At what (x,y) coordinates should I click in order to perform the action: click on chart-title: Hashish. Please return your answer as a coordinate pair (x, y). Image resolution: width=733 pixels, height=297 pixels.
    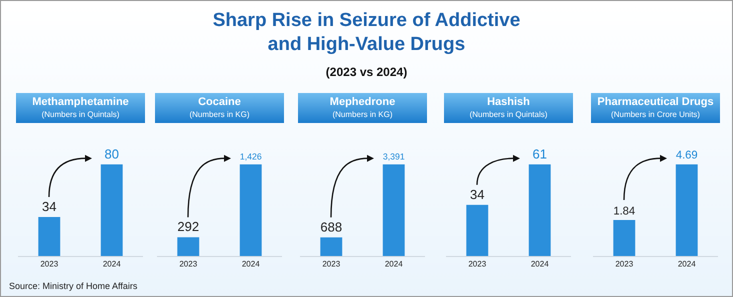
    Looking at the image, I should click on (508, 102).